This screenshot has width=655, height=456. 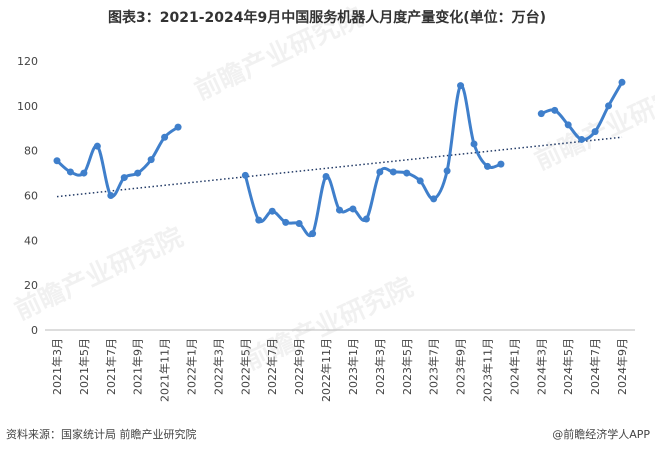 I want to click on x-tick-label: 2021年7月, so click(x=111, y=366).